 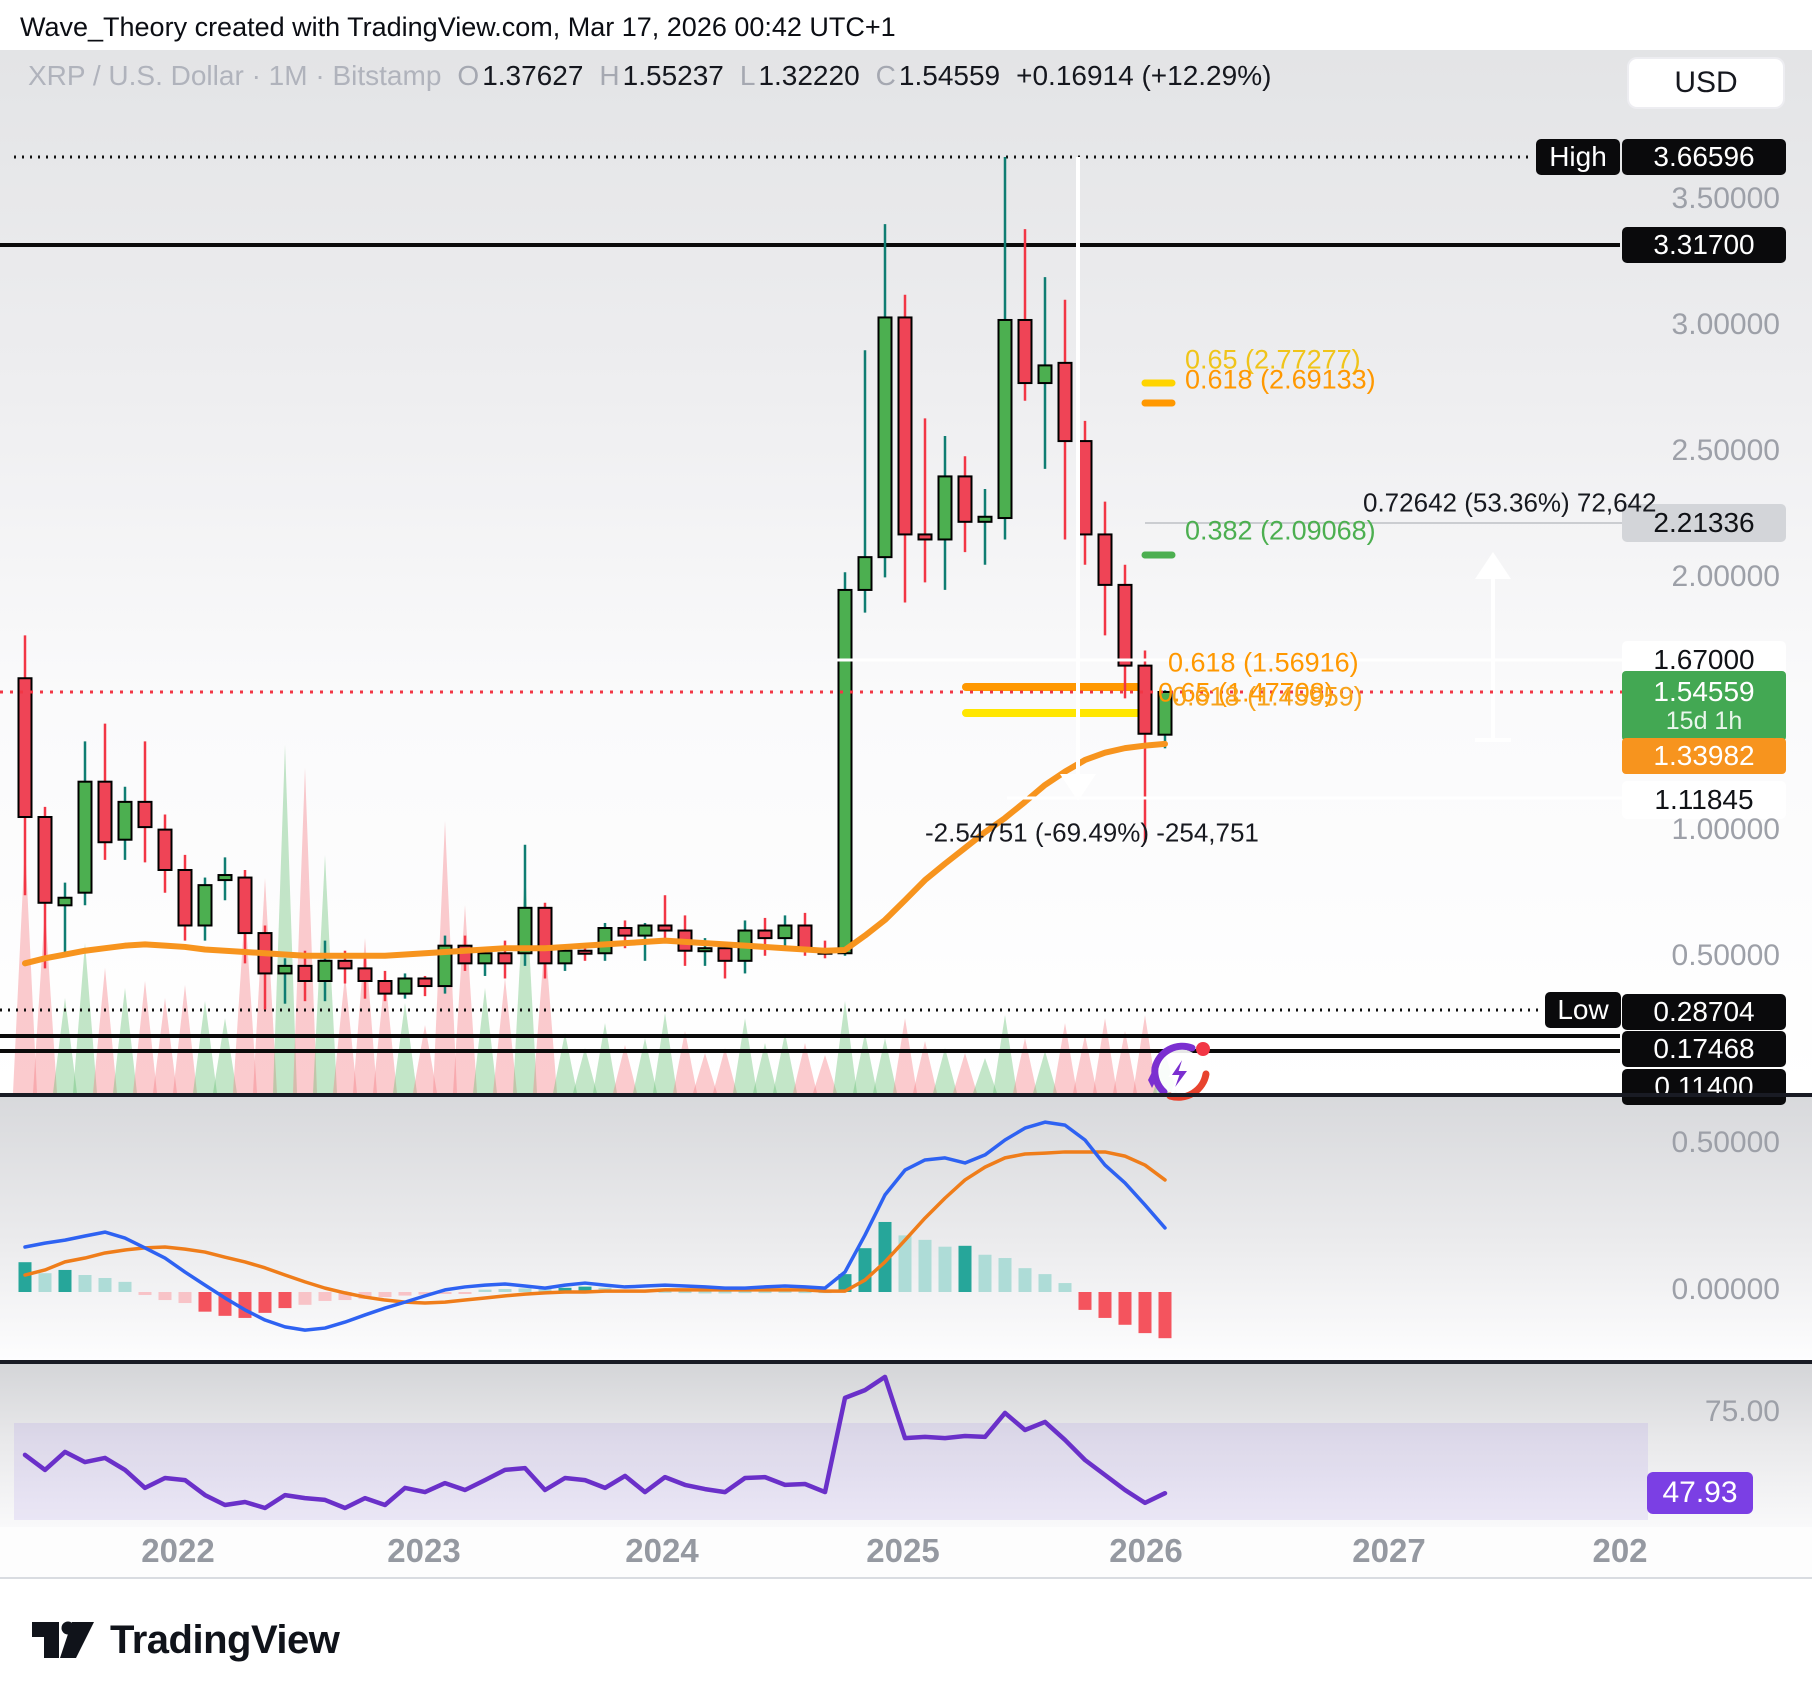 What do you see at coordinates (1263, 662) in the screenshot?
I see `fib-label-0618-lower: 0.618 (1.56916)` at bounding box center [1263, 662].